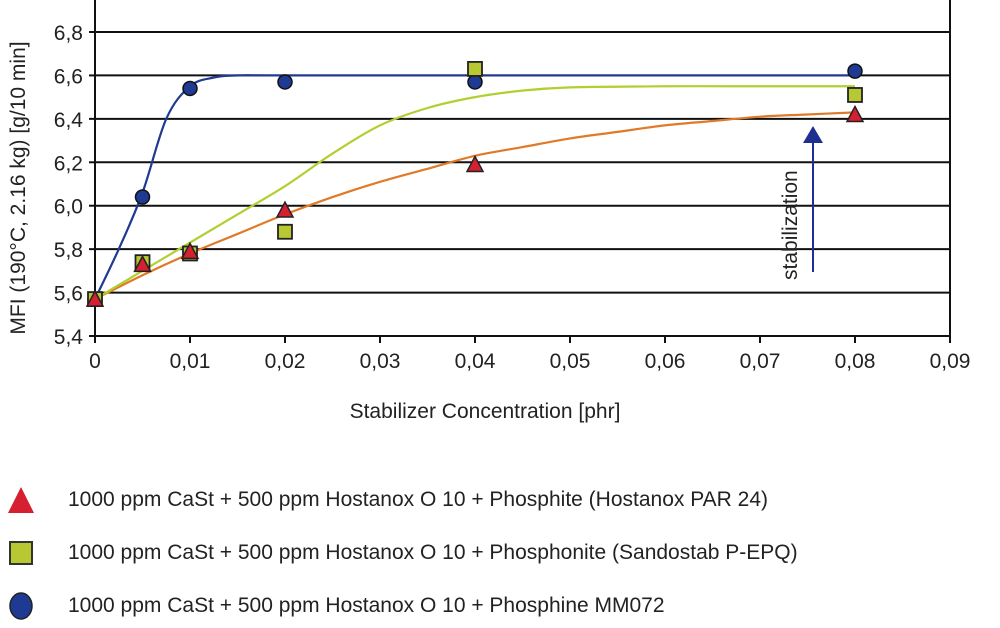  I want to click on x-tick-label: 0,09, so click(950, 361).